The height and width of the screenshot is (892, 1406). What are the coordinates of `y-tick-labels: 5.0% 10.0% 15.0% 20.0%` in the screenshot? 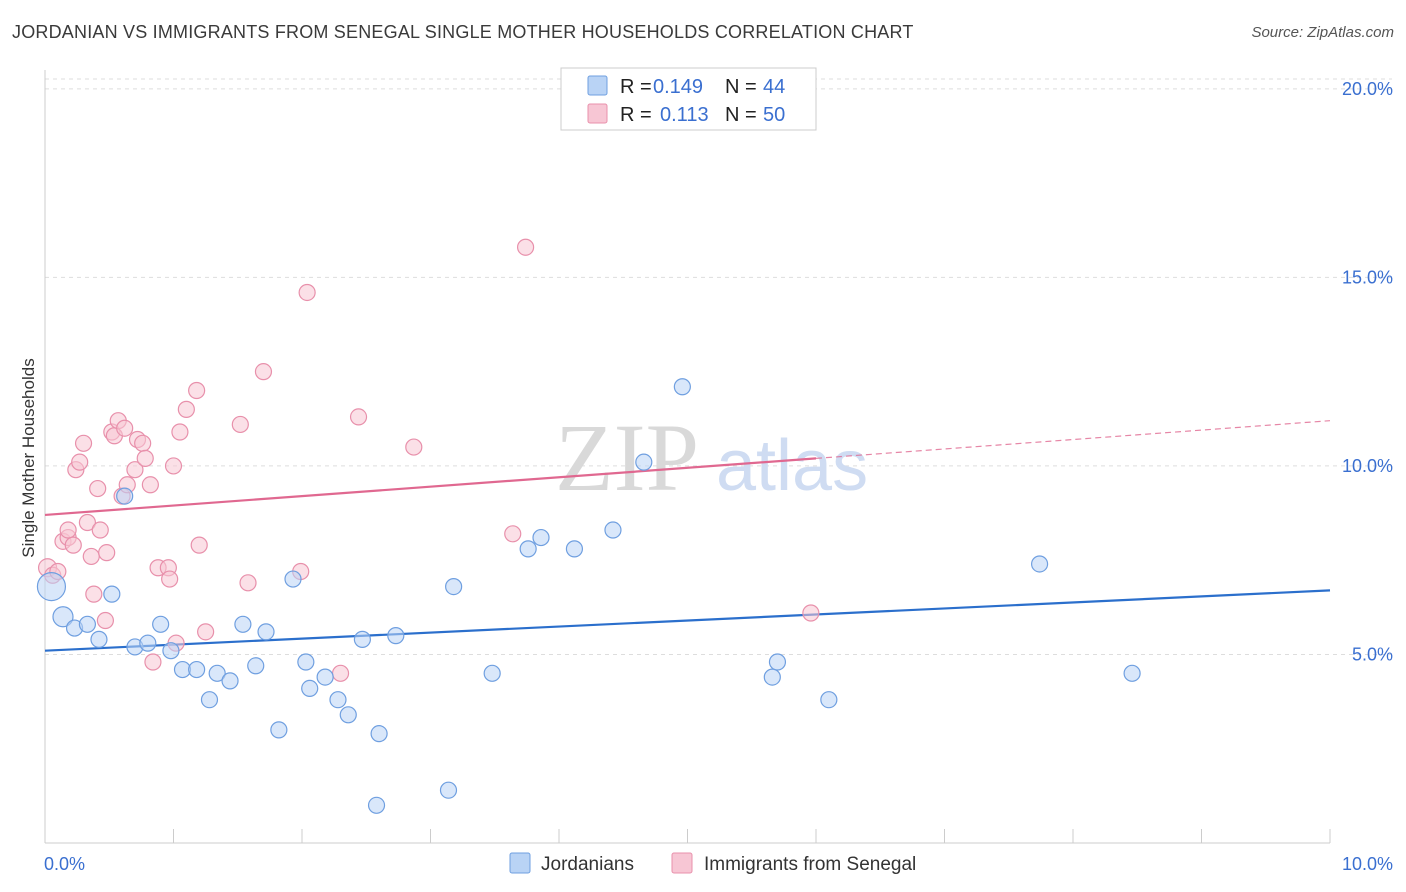 It's located at (1367, 372).